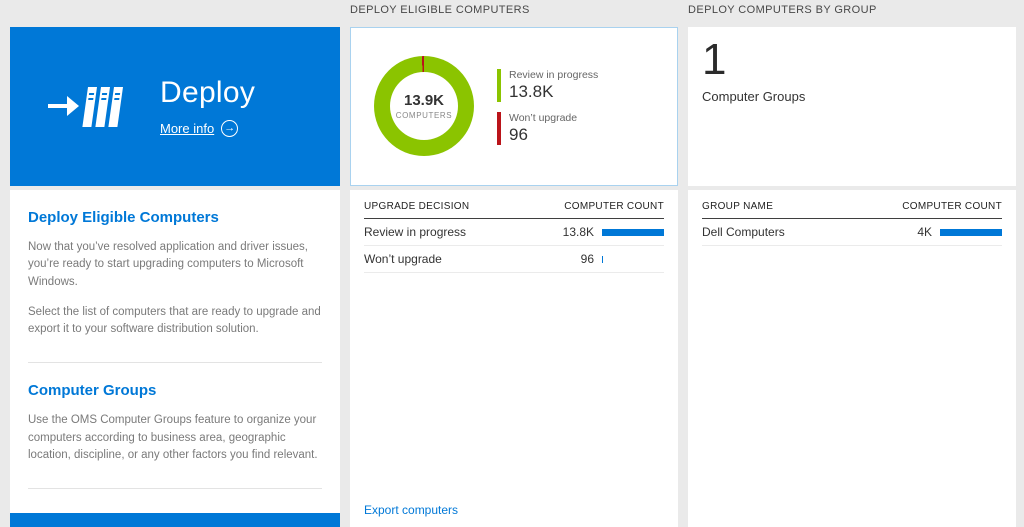 This screenshot has height=527, width=1024. I want to click on legend-label: Won’t upgrade, so click(543, 117).